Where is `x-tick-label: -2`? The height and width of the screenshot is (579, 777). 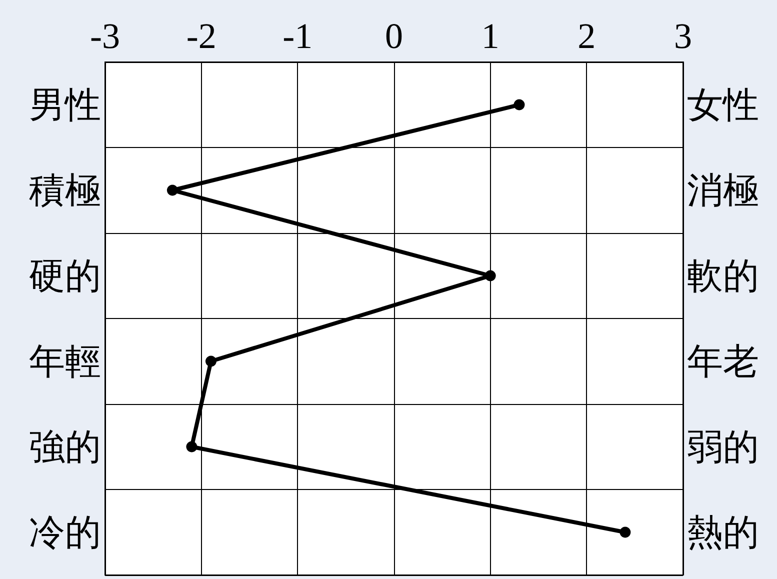
x-tick-label: -2 is located at coordinates (201, 36).